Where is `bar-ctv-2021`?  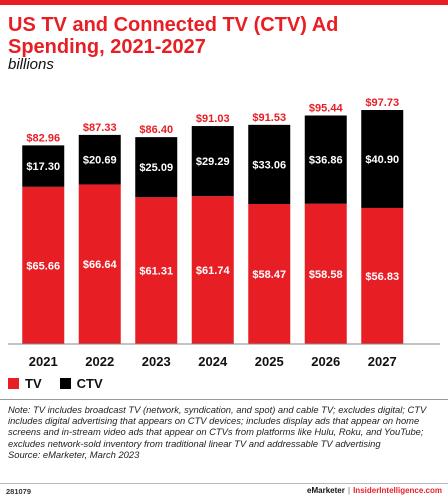
bar-ctv-2021 is located at coordinates (43, 166).